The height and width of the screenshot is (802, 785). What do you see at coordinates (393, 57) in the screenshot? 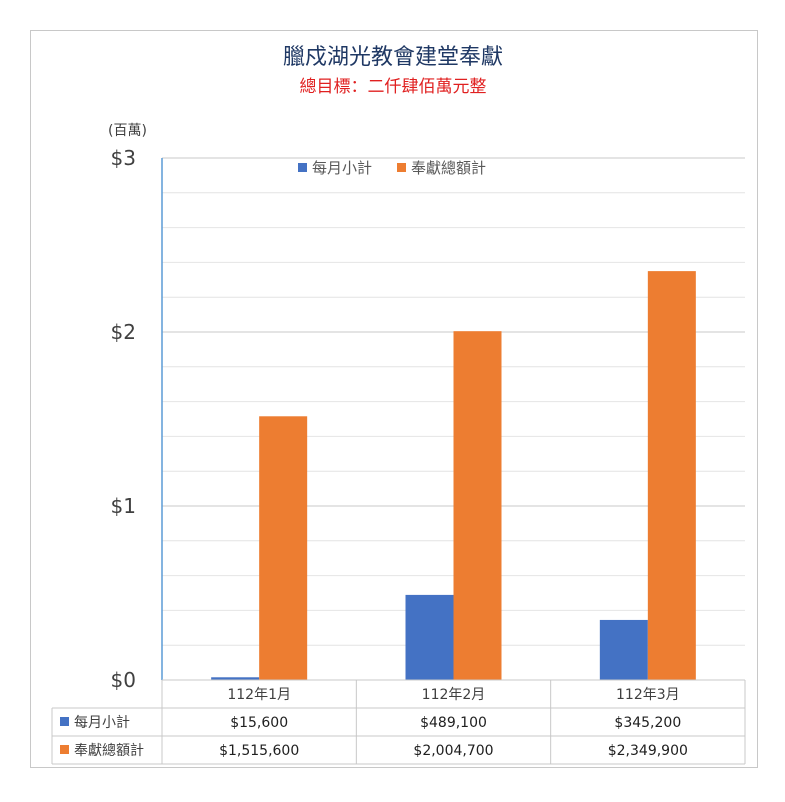
I see `chart-title: 臘戍湖光教會建堂奉獻` at bounding box center [393, 57].